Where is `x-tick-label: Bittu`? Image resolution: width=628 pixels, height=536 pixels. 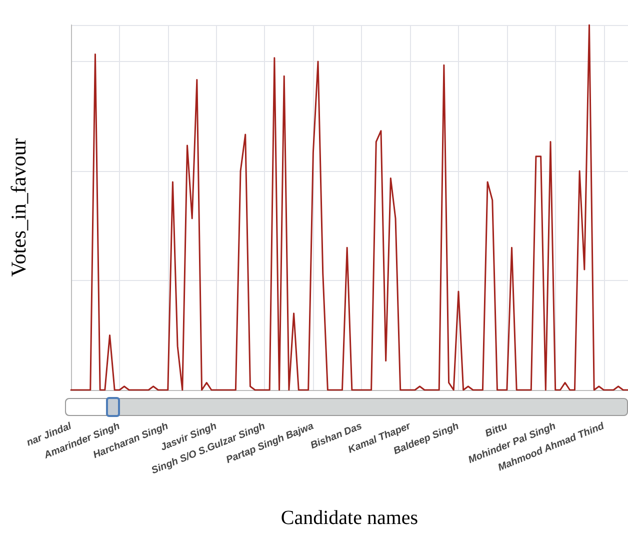
x-tick-label: Bittu is located at coordinates (496, 430).